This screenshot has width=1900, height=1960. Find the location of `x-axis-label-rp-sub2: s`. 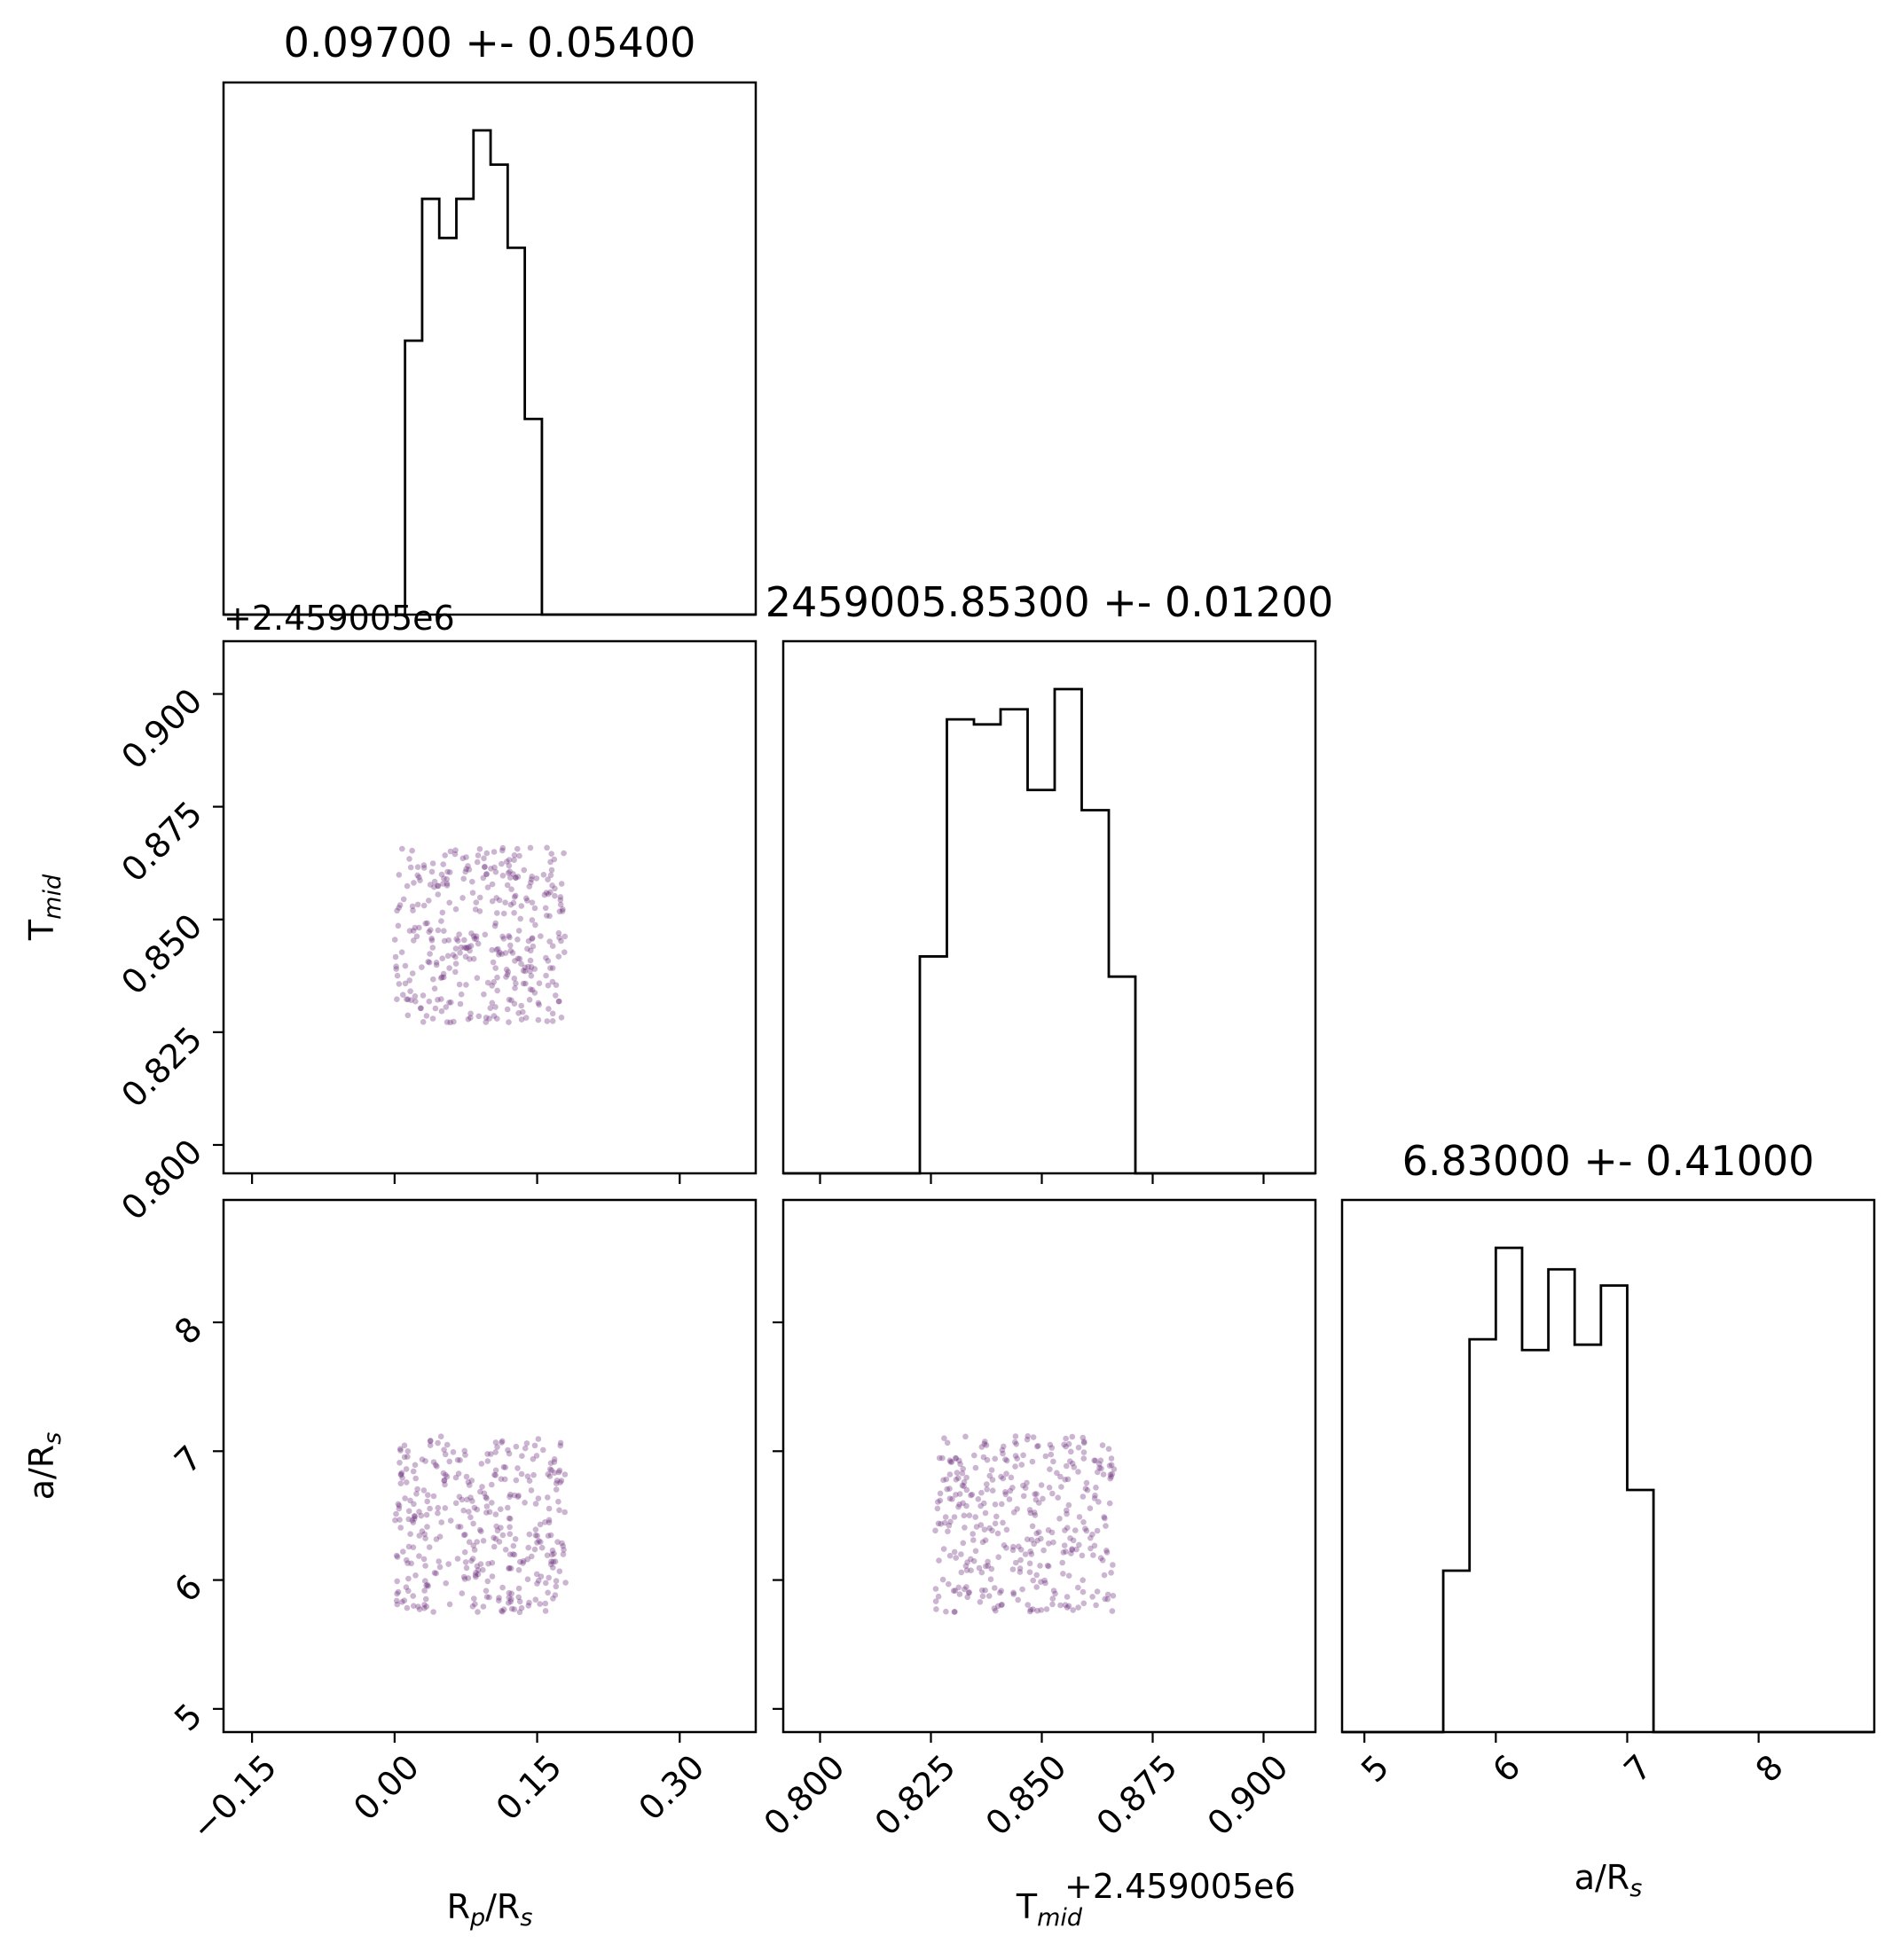

x-axis-label-rp-sub2: s is located at coordinates (526, 1918).